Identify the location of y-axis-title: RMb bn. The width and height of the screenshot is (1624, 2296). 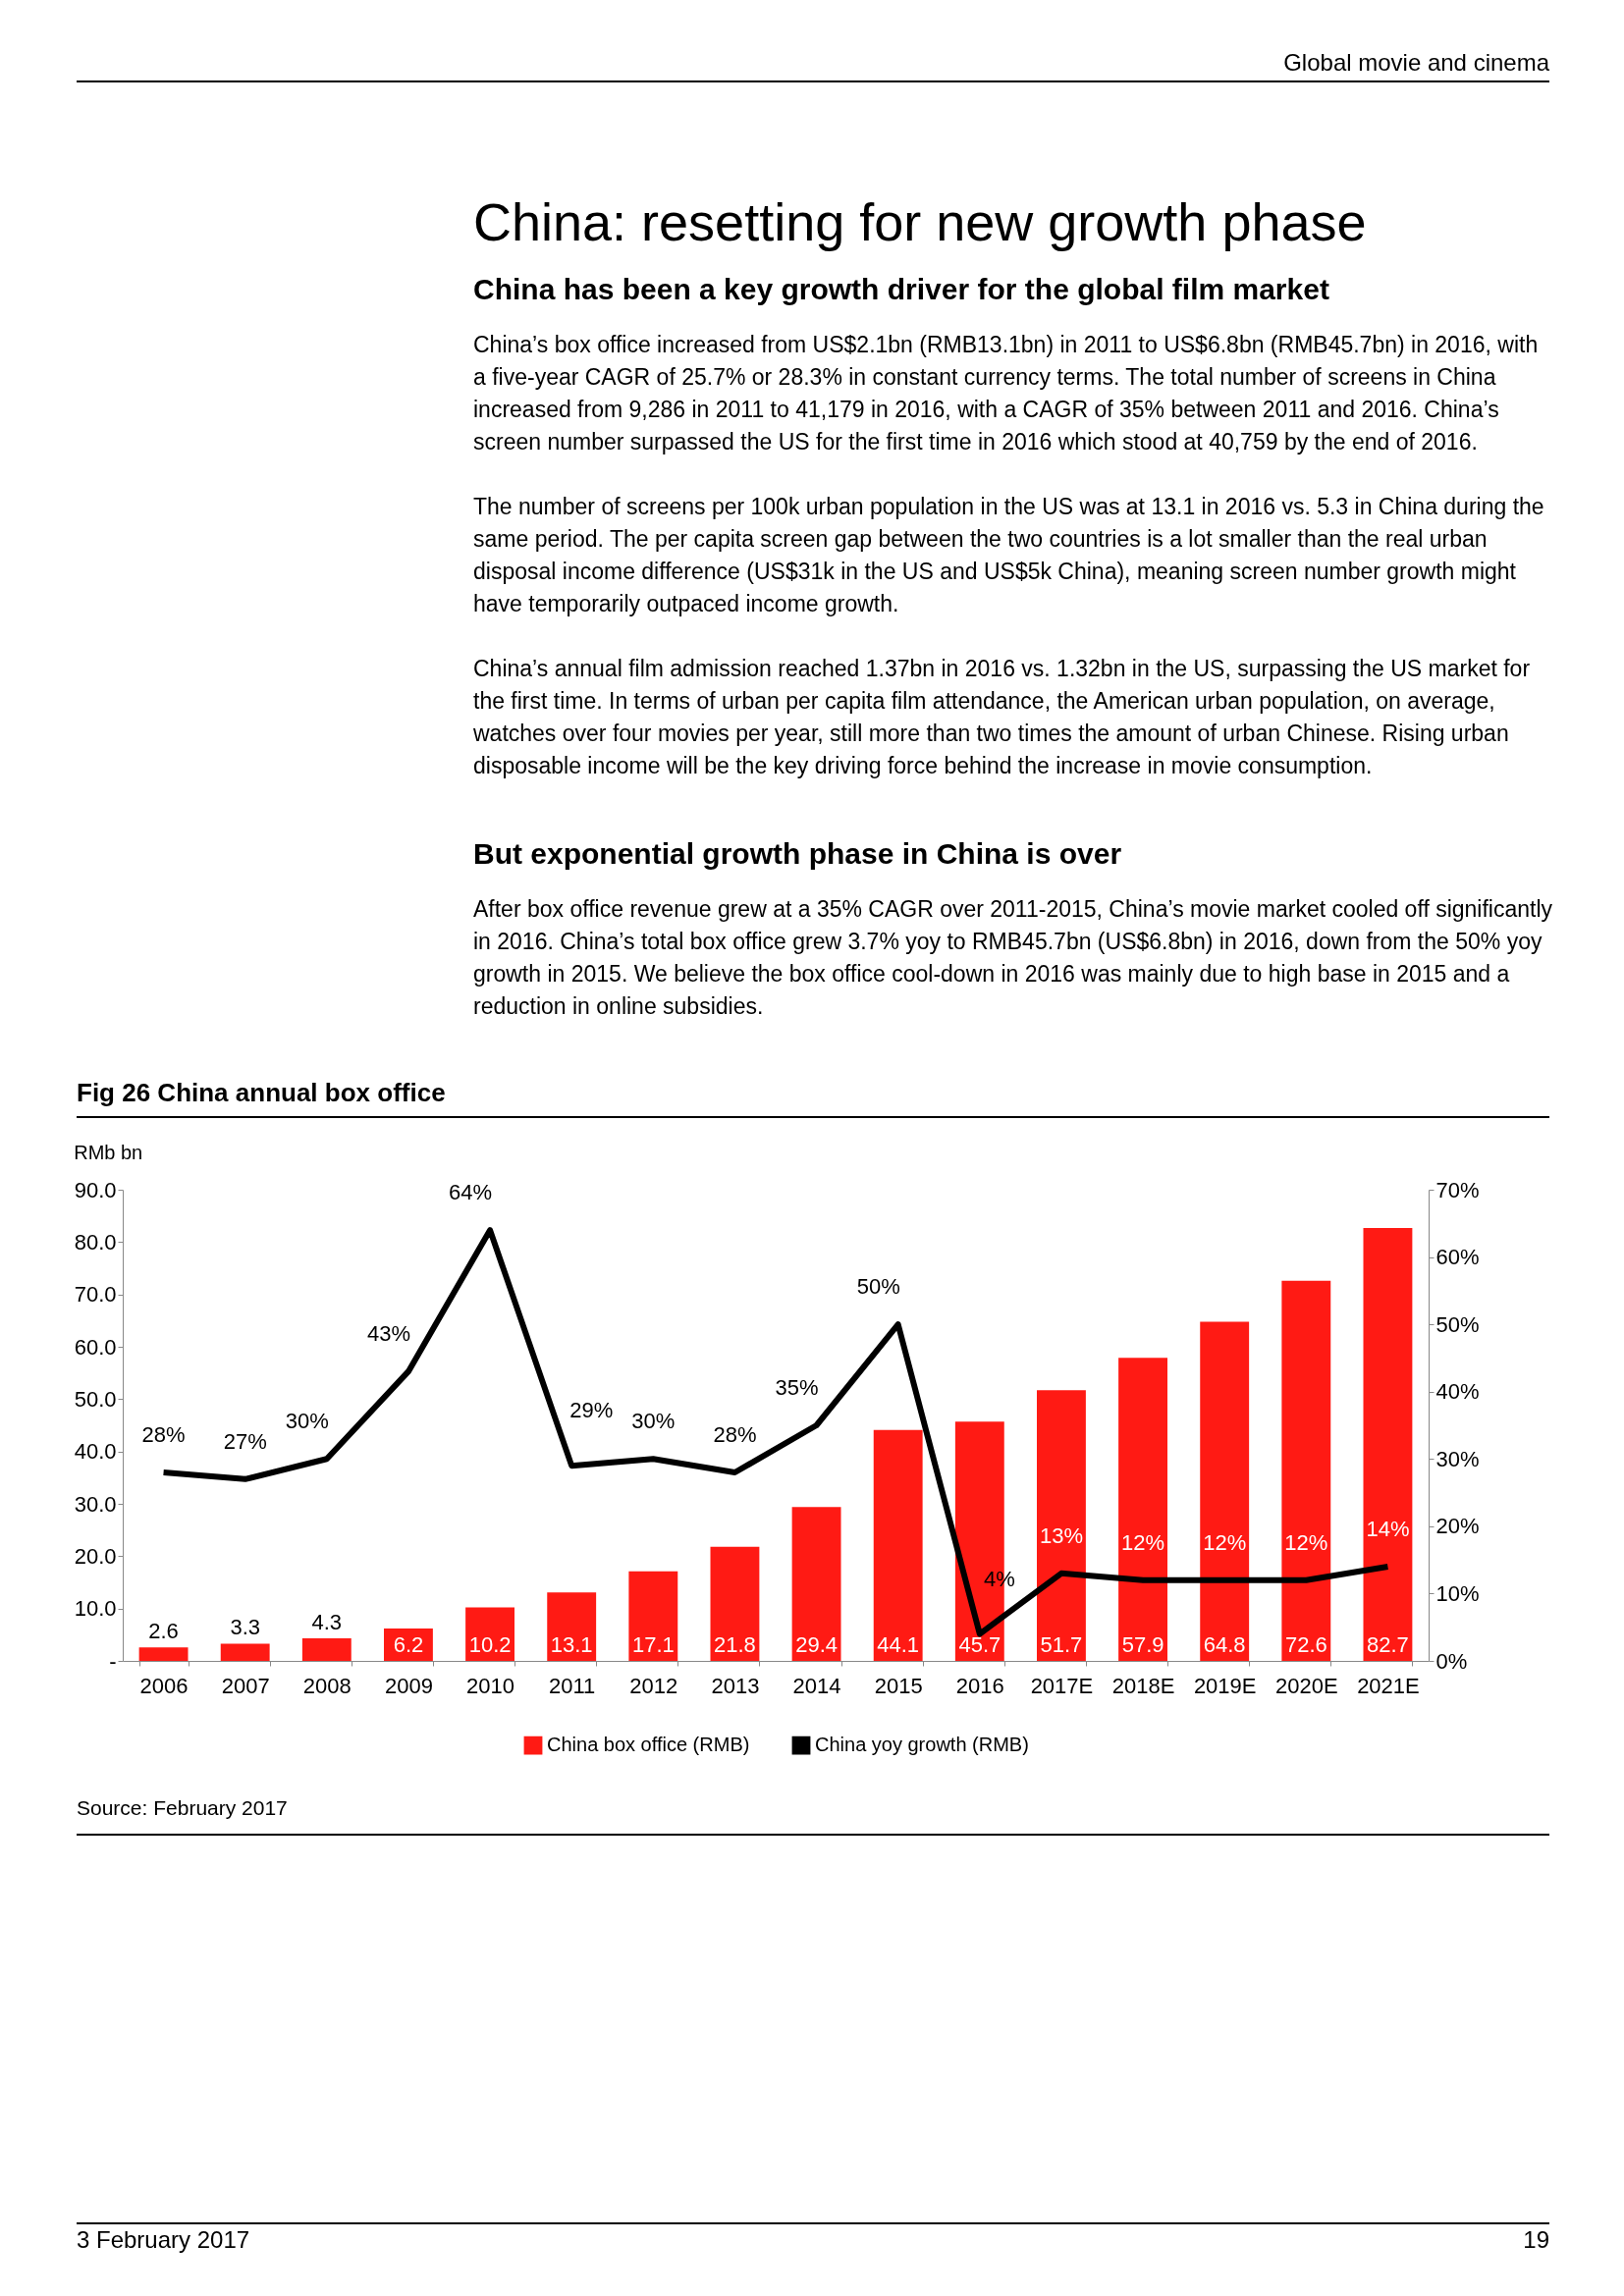
(108, 1152).